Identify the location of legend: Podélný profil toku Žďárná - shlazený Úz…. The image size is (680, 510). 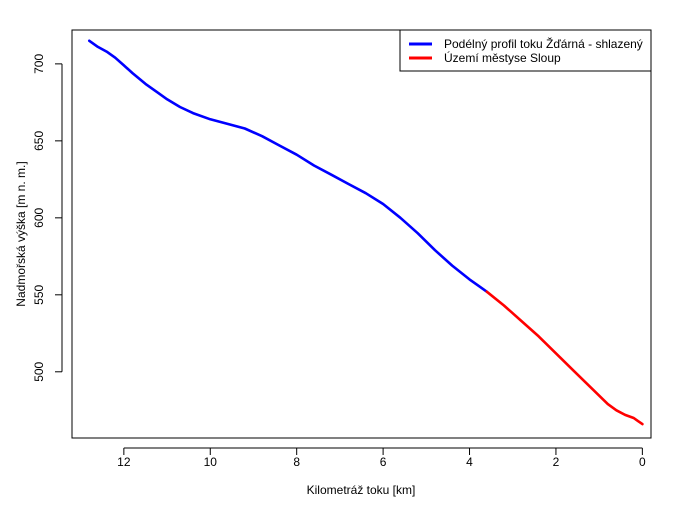
(525, 50).